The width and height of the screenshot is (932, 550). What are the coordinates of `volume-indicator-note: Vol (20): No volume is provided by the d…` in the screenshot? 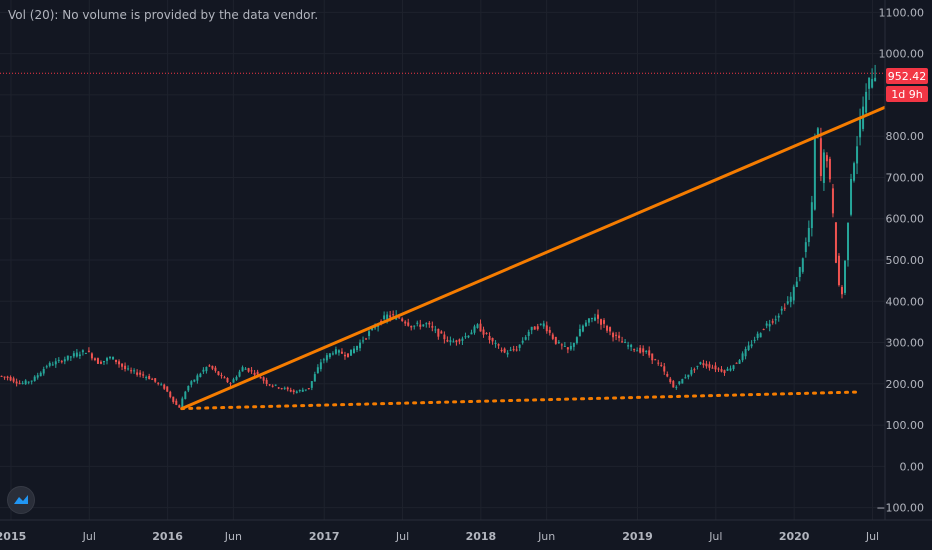 It's located at (163, 15).